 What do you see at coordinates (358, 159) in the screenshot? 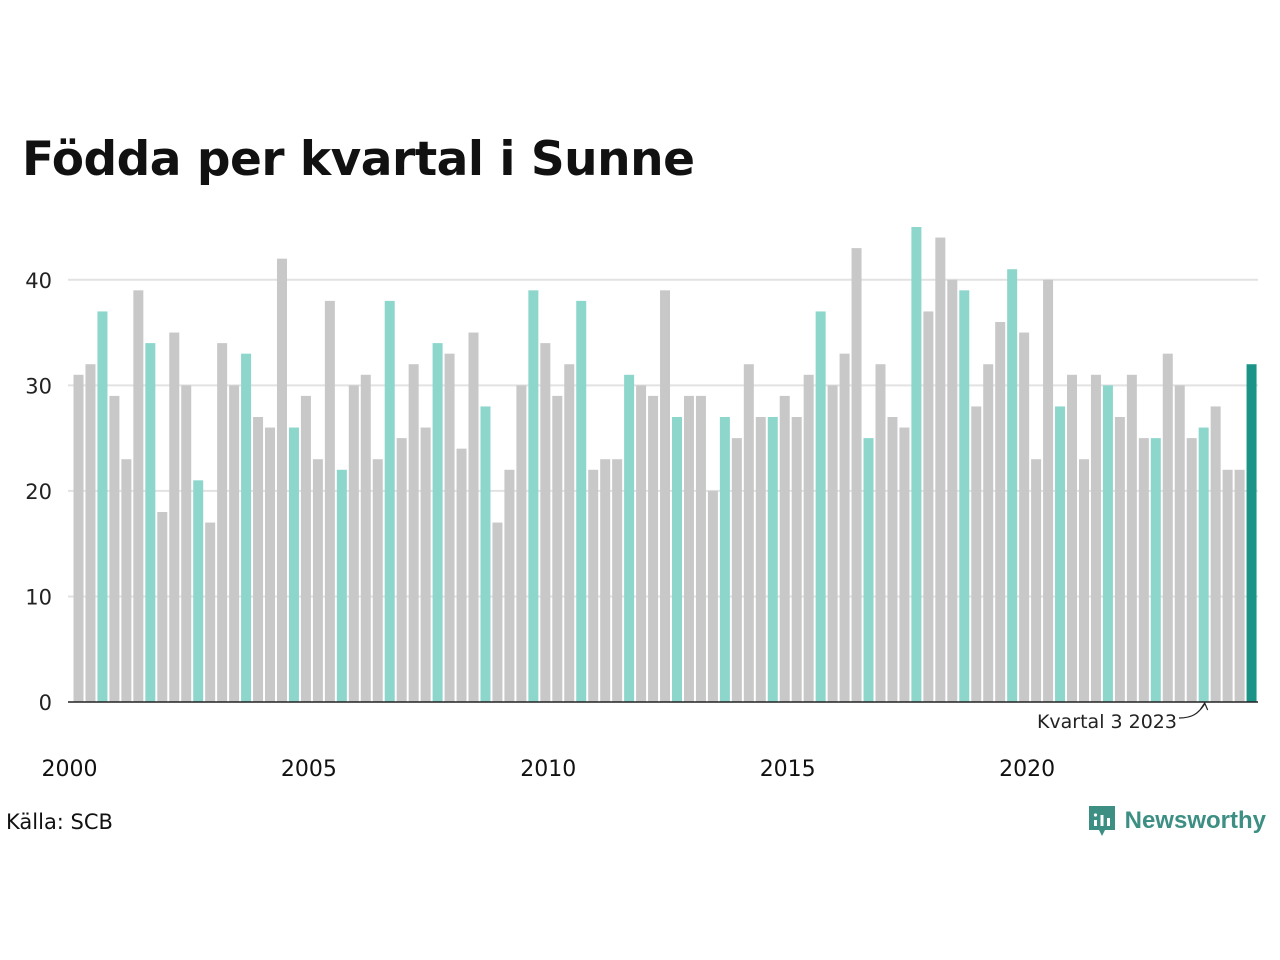
I see `chart-title: Födda per kvartal i Sunne` at bounding box center [358, 159].